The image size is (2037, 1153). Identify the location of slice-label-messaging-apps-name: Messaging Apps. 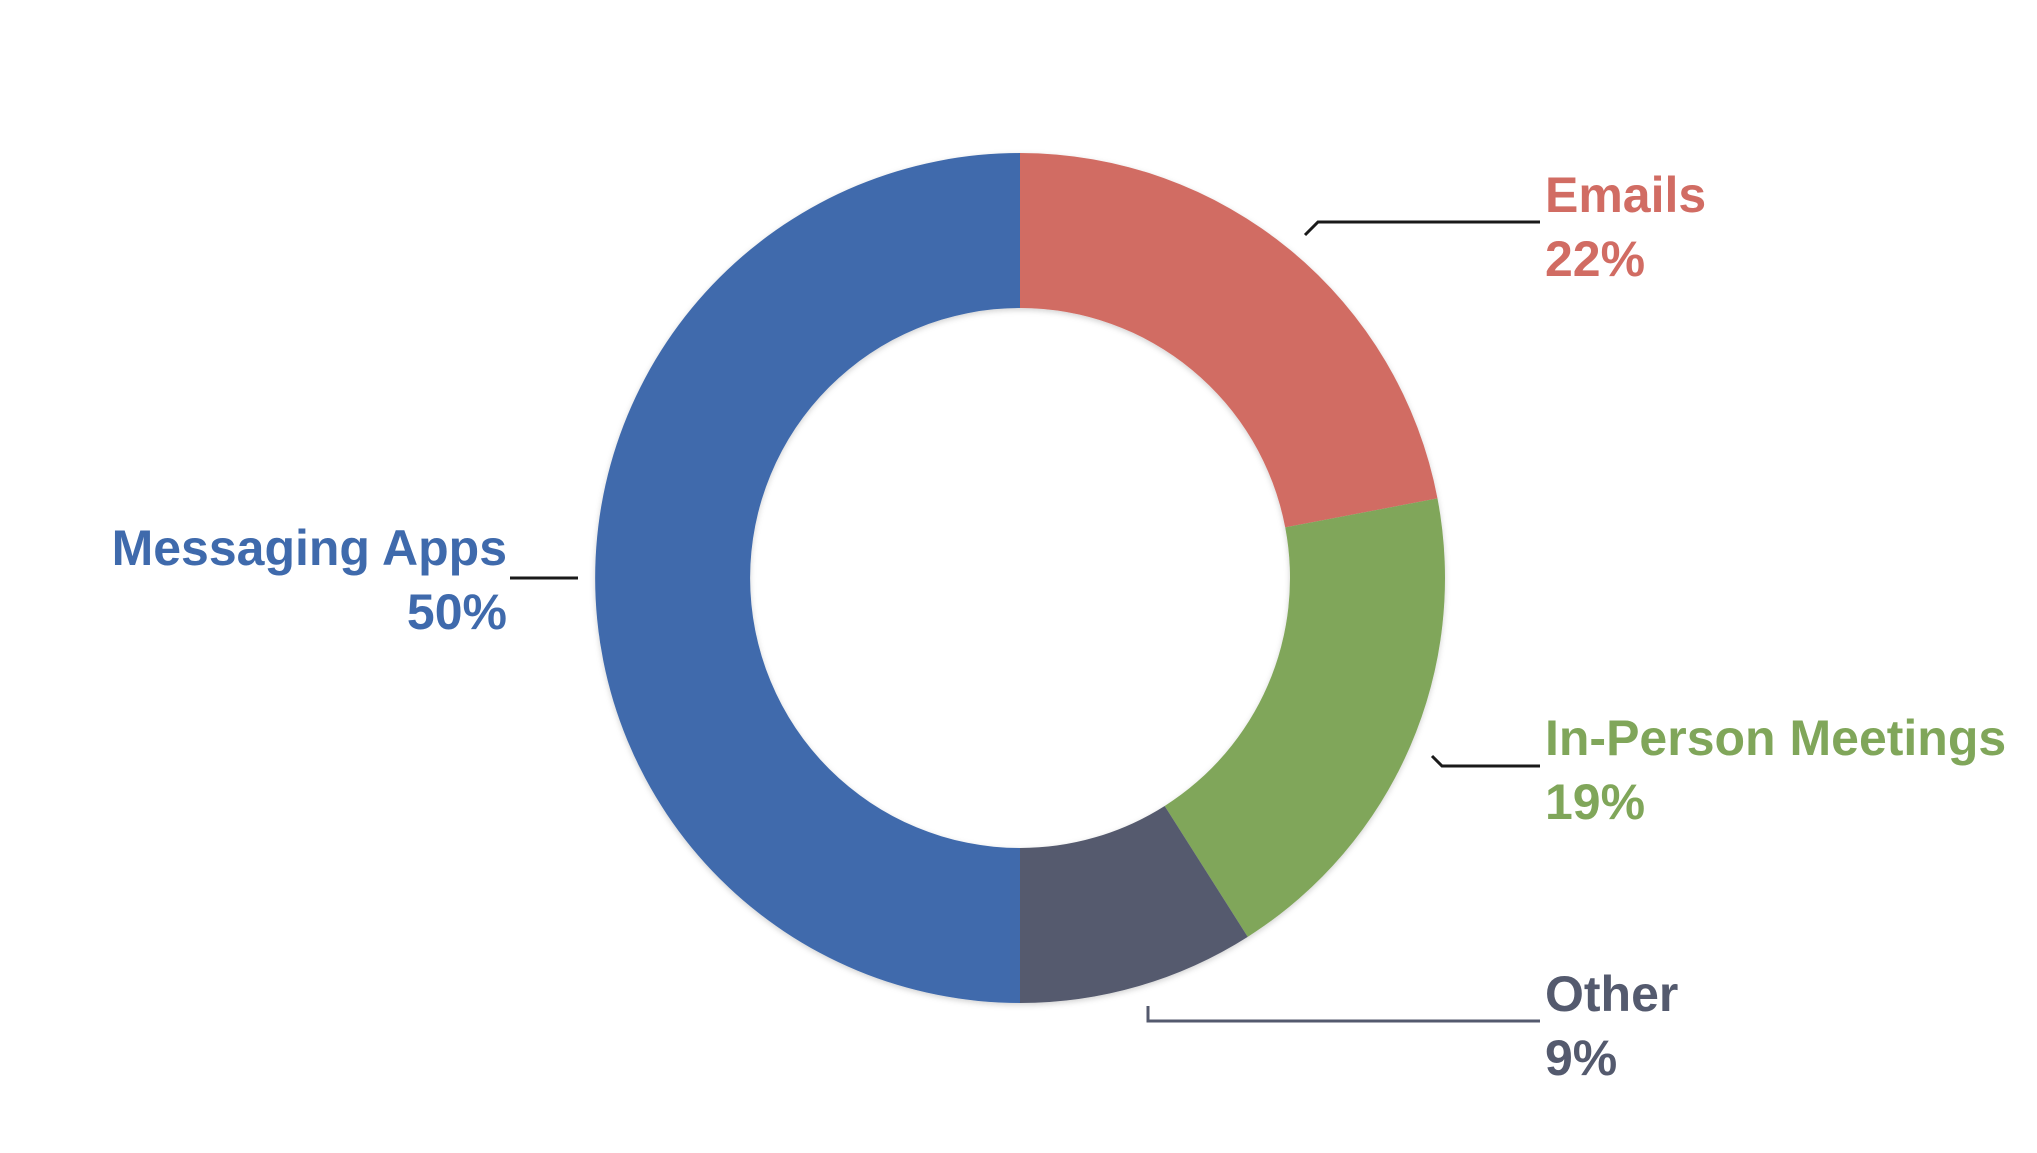
(309, 548).